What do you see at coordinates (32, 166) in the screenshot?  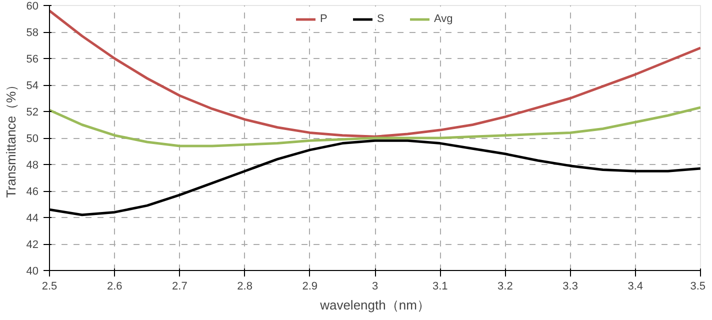 I see `y-tick-label: 48` at bounding box center [32, 166].